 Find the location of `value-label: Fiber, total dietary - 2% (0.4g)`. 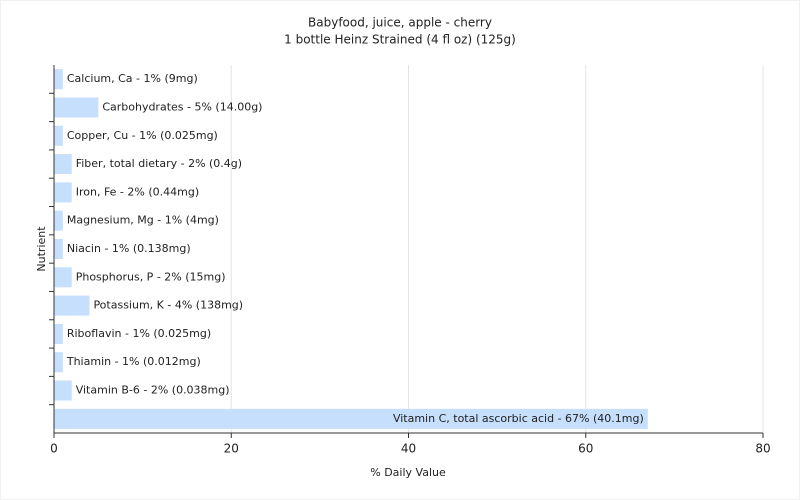

value-label: Fiber, total dietary - 2% (0.4g) is located at coordinates (159, 163).